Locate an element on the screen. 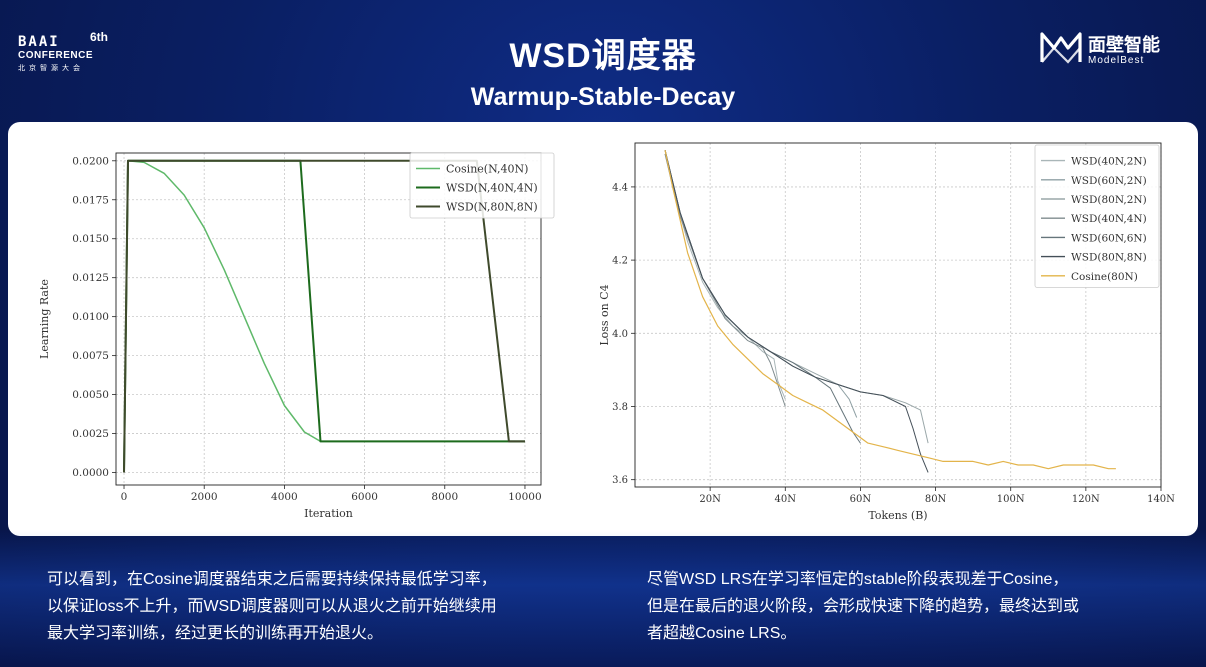  y-tick-label: 0.0150 is located at coordinates (90, 239).